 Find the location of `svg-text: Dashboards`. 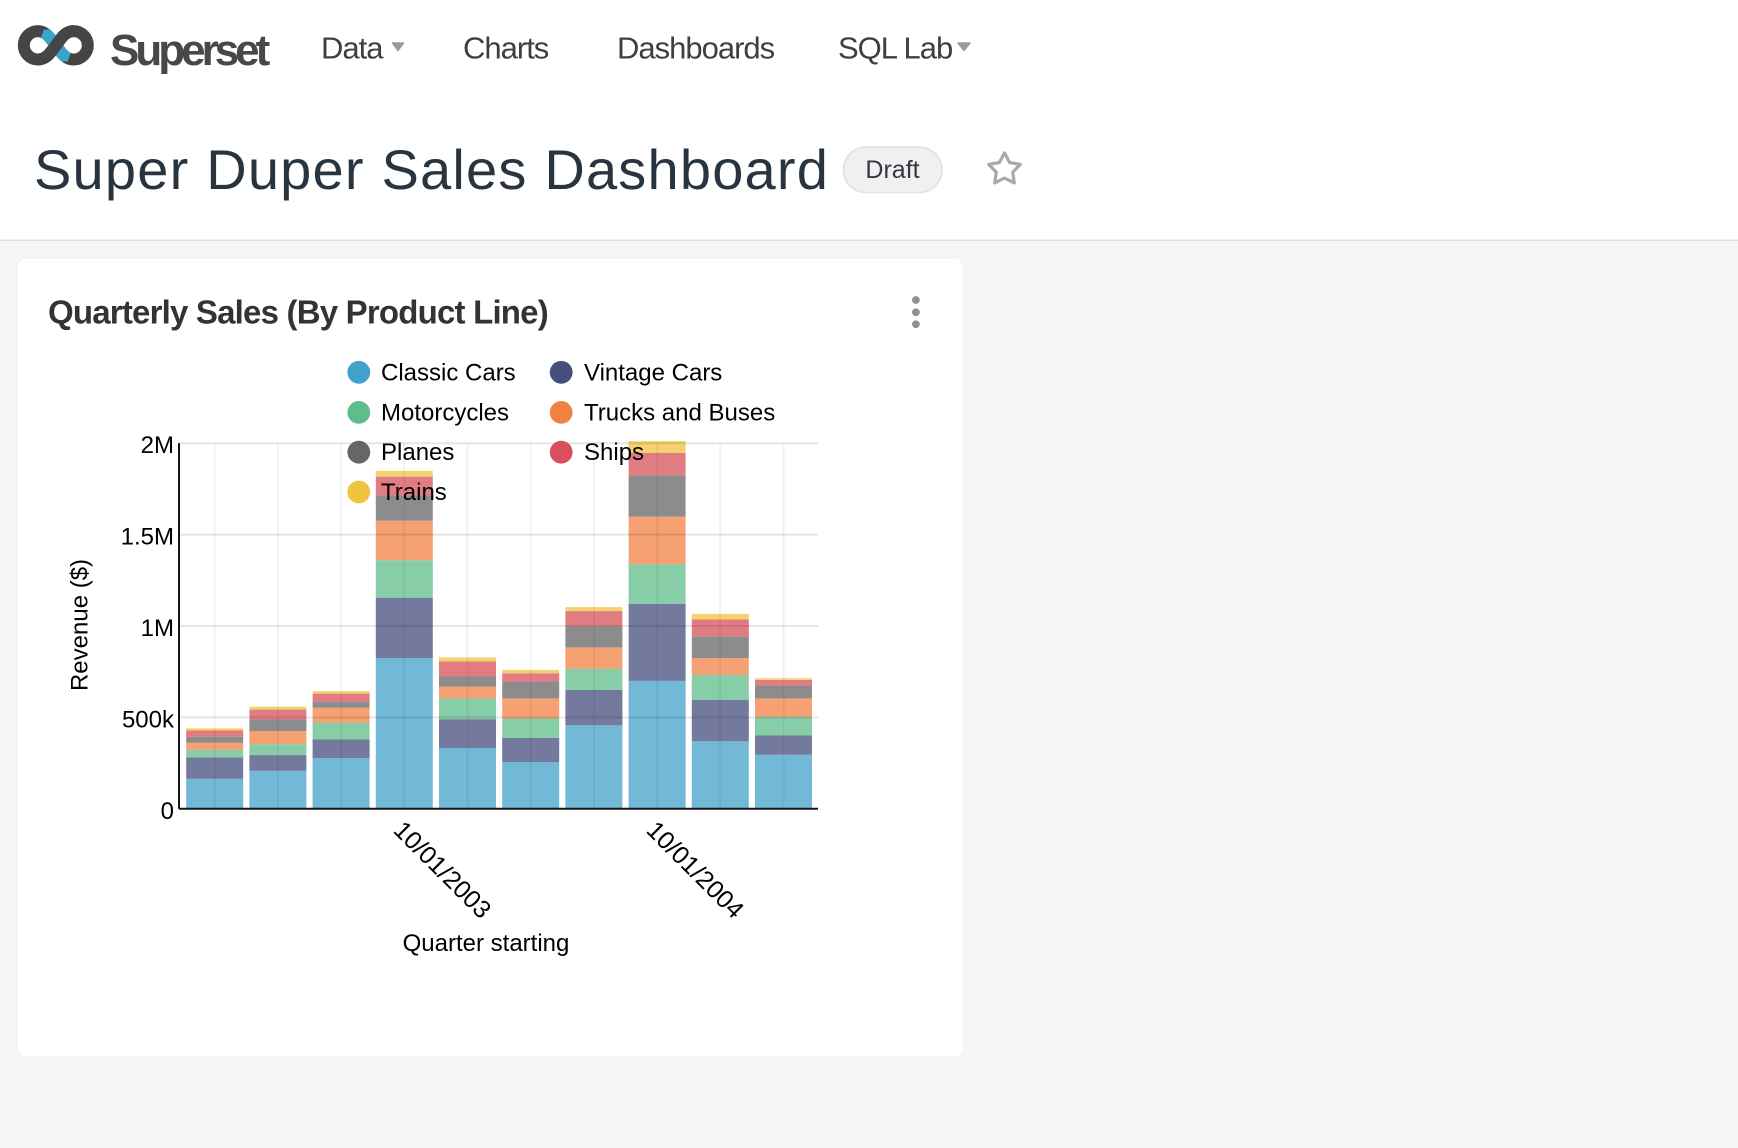

svg-text: Dashboards is located at coordinates (696, 48).